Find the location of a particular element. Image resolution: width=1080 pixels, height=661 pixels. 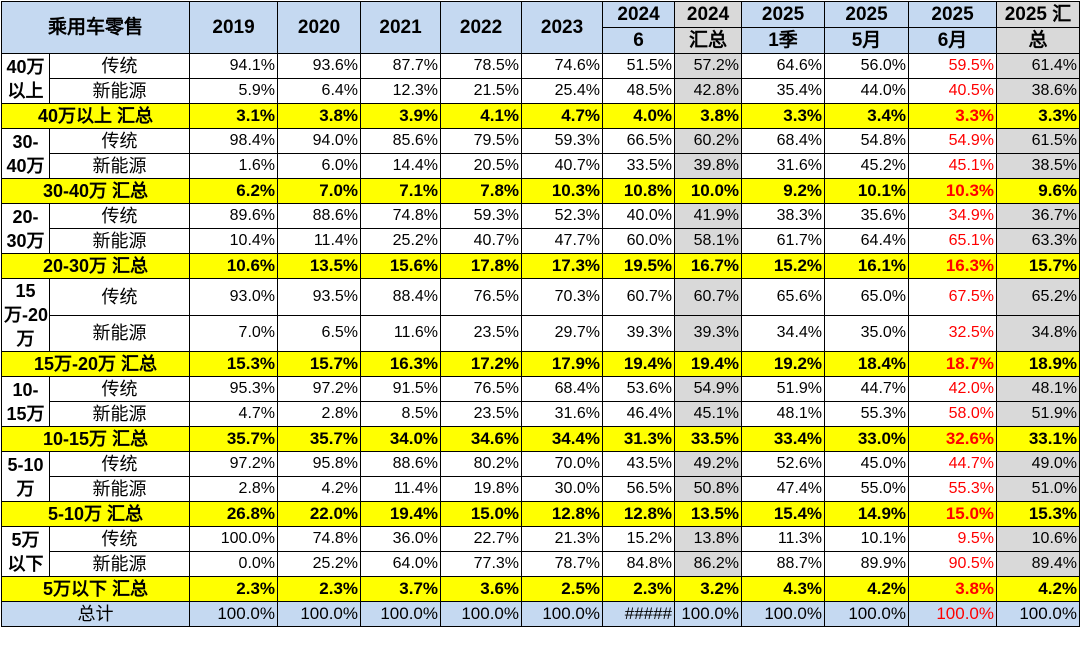

summary-value-cell: 10.0% is located at coordinates (708, 191).